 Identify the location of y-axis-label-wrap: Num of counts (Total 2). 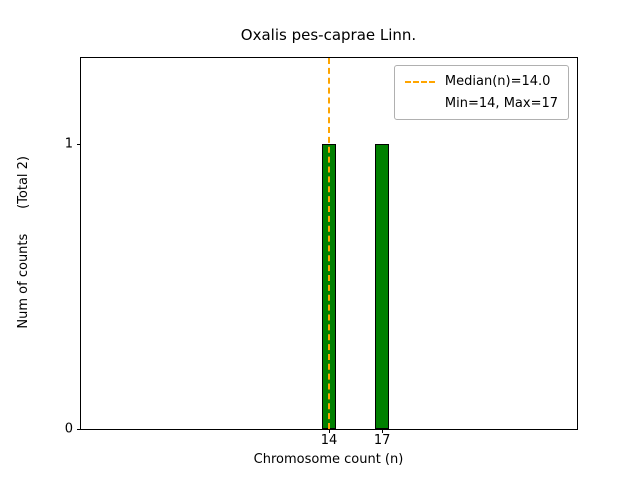
(23, 242).